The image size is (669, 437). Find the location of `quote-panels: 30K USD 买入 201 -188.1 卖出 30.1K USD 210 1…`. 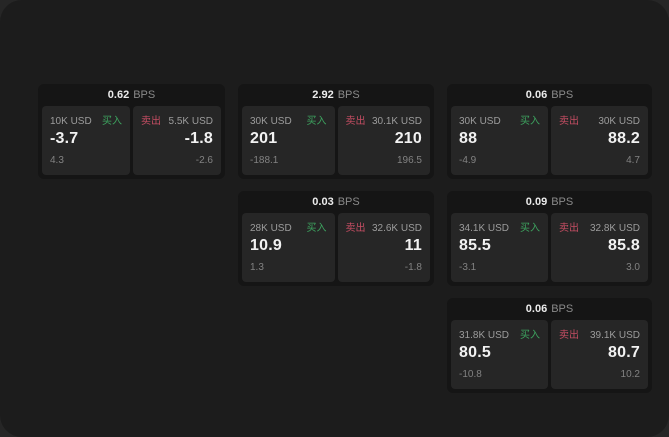

quote-panels: 30K USD 买入 201 -188.1 卖出 30.1K USD 210 1… is located at coordinates (336, 142).